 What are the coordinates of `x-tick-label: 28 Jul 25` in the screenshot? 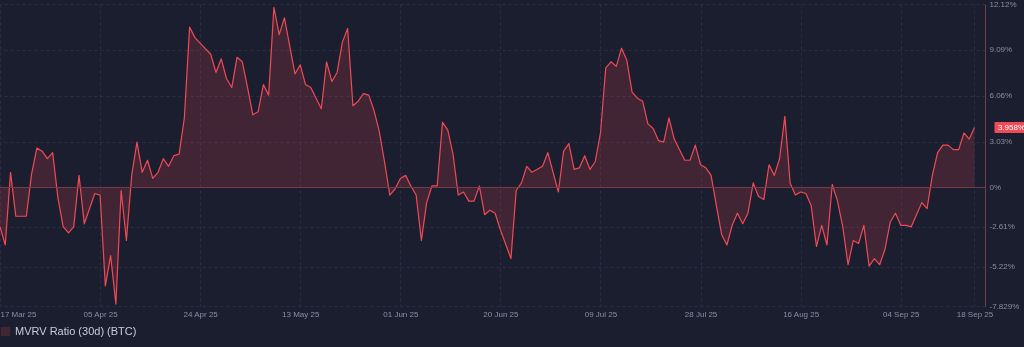 It's located at (701, 314).